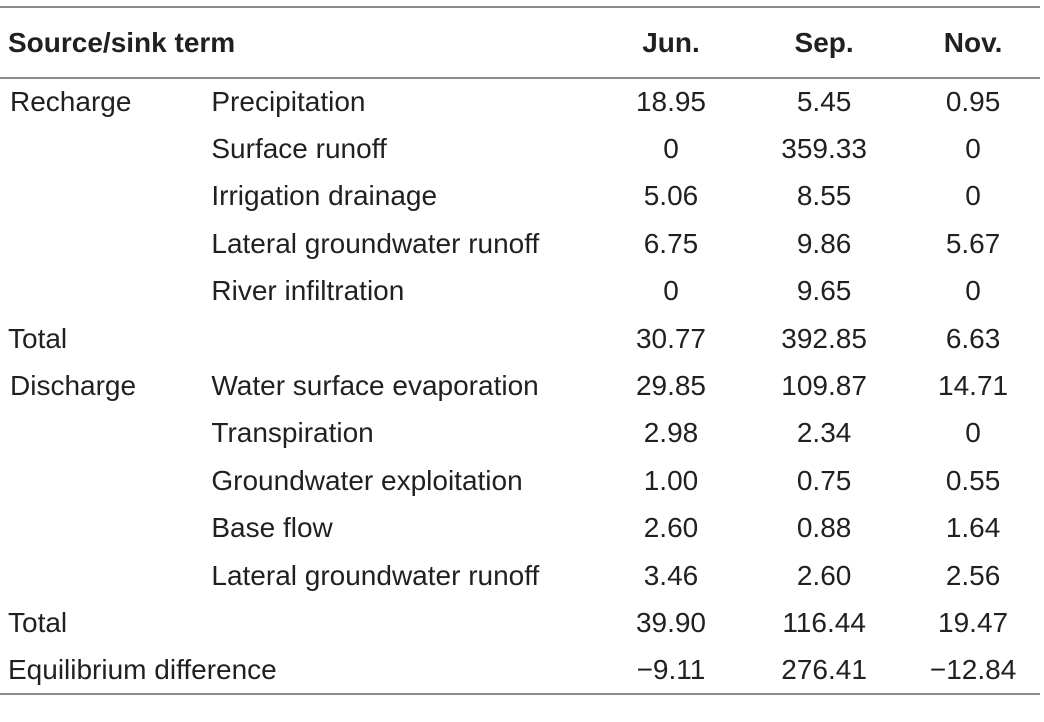 This screenshot has height=722, width=1044. I want to click on value-nov: 14.71, so click(973, 386).